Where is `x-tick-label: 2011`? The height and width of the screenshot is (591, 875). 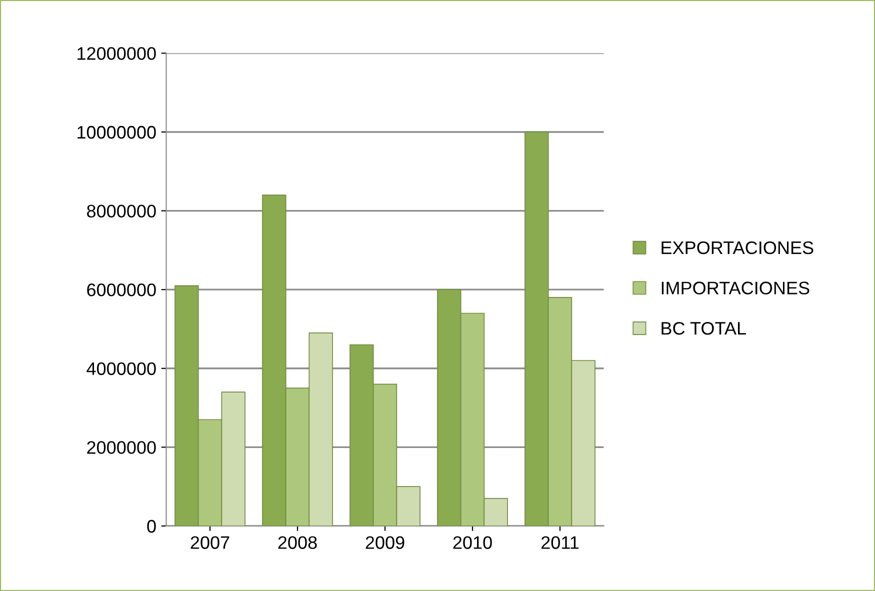 x-tick-label: 2011 is located at coordinates (560, 542).